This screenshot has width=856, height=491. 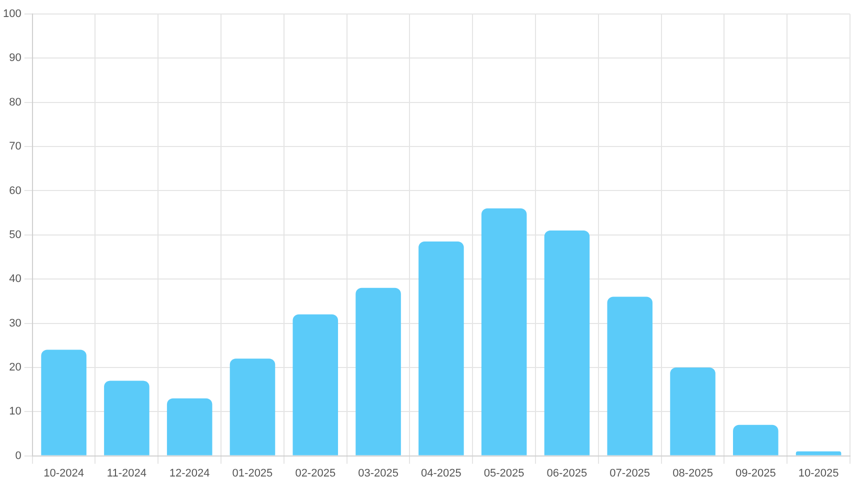 I want to click on x-tick-label: 01-2025, so click(x=252, y=473).